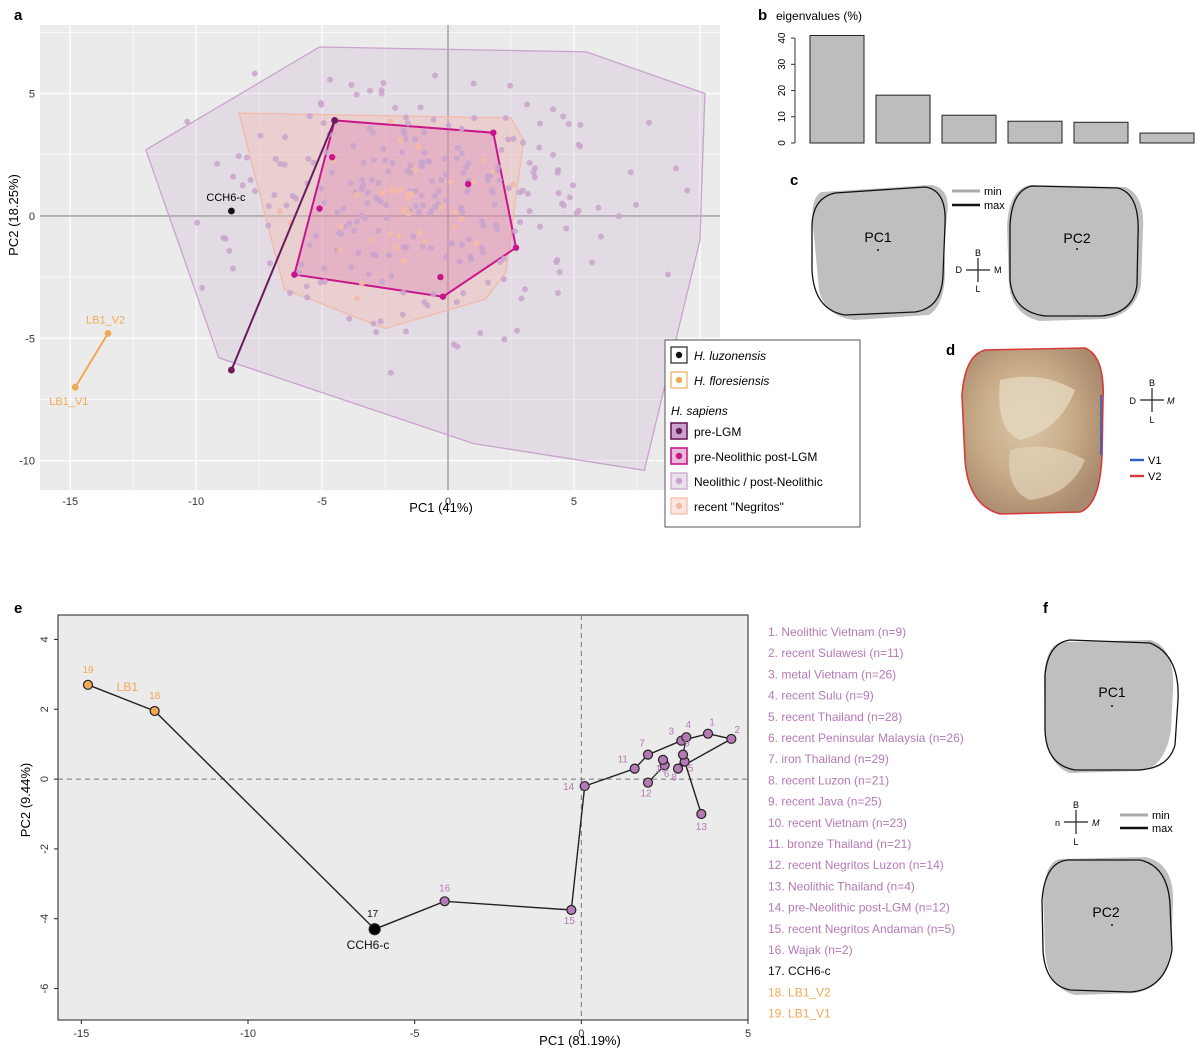 Image resolution: width=1204 pixels, height=1055 pixels. Describe the element at coordinates (977, 289) in the screenshot. I see `compass-c-l: L` at that location.